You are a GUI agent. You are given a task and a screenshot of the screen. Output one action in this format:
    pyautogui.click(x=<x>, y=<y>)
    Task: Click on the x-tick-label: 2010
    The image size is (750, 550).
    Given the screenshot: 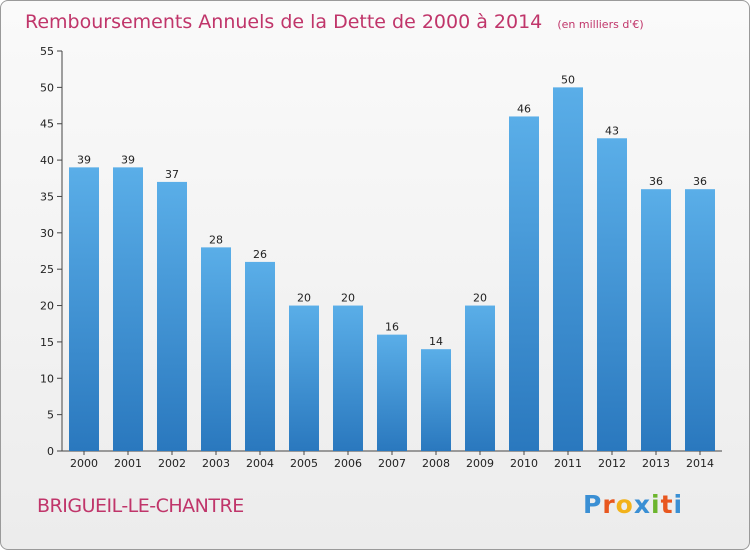 What is the action you would take?
    pyautogui.click(x=524, y=463)
    